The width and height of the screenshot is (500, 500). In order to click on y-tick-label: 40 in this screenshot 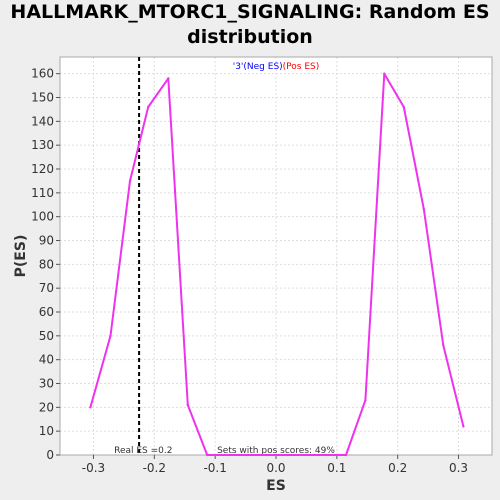, I will do `click(46, 360)`.